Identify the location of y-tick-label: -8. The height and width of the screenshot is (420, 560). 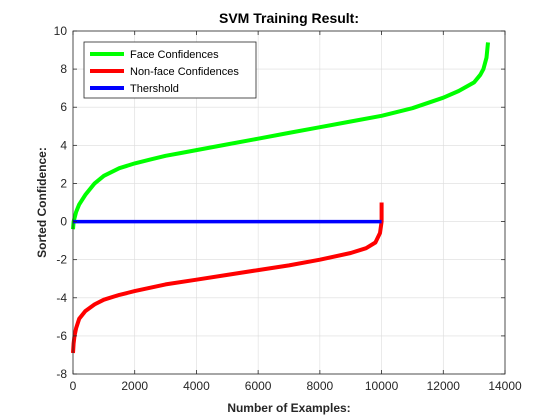
(61, 374).